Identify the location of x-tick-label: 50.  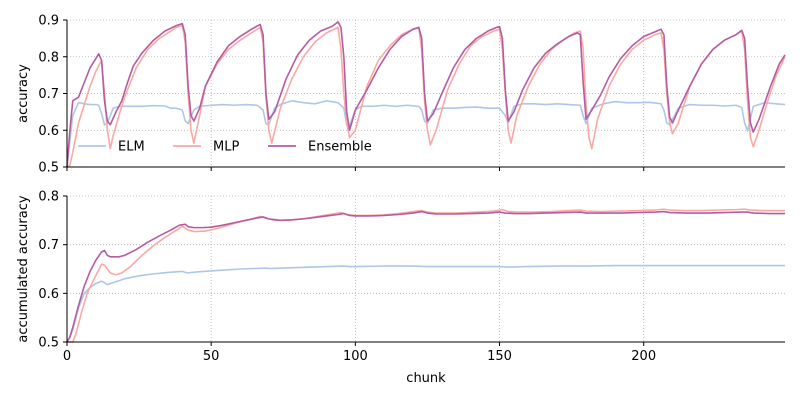
(211, 356).